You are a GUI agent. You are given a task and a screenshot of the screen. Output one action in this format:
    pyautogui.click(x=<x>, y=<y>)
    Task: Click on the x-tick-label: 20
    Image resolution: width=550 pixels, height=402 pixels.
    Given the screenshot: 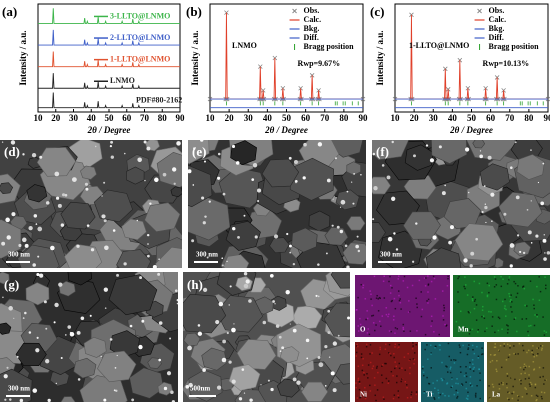 What is the action you would take?
    pyautogui.click(x=415, y=118)
    